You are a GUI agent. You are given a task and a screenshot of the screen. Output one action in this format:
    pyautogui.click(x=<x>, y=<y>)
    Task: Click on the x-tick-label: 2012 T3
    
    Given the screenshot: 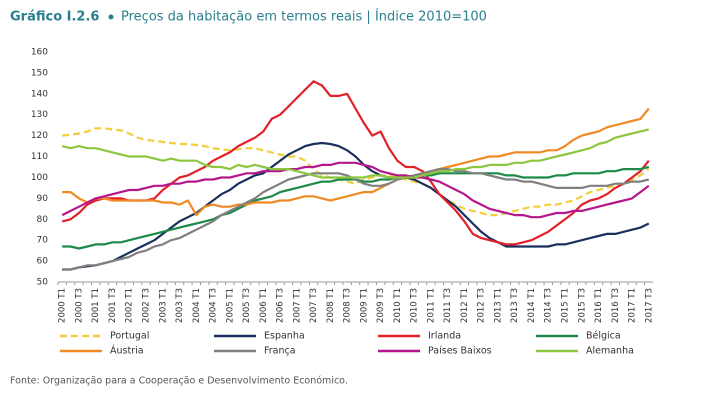 What is the action you would take?
    pyautogui.click(x=482, y=305)
    